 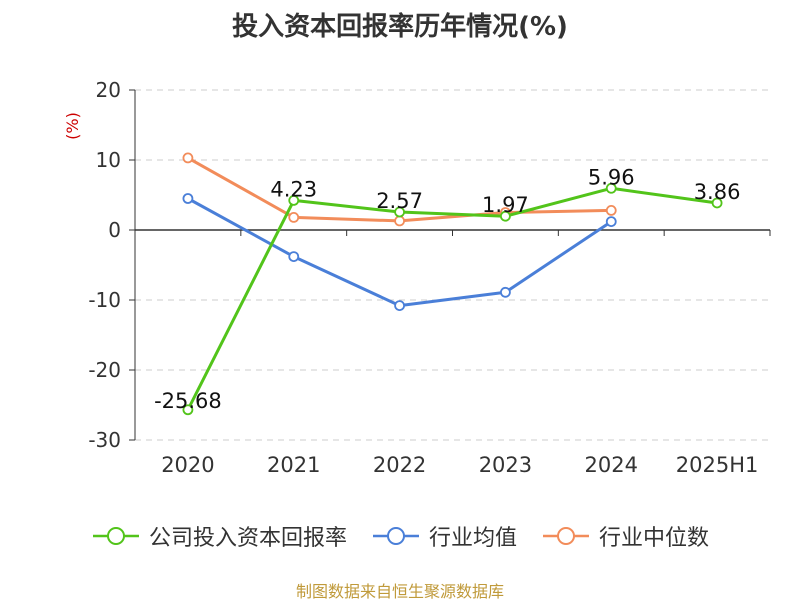 I want to click on x-tick-label: 2024, so click(x=611, y=465).